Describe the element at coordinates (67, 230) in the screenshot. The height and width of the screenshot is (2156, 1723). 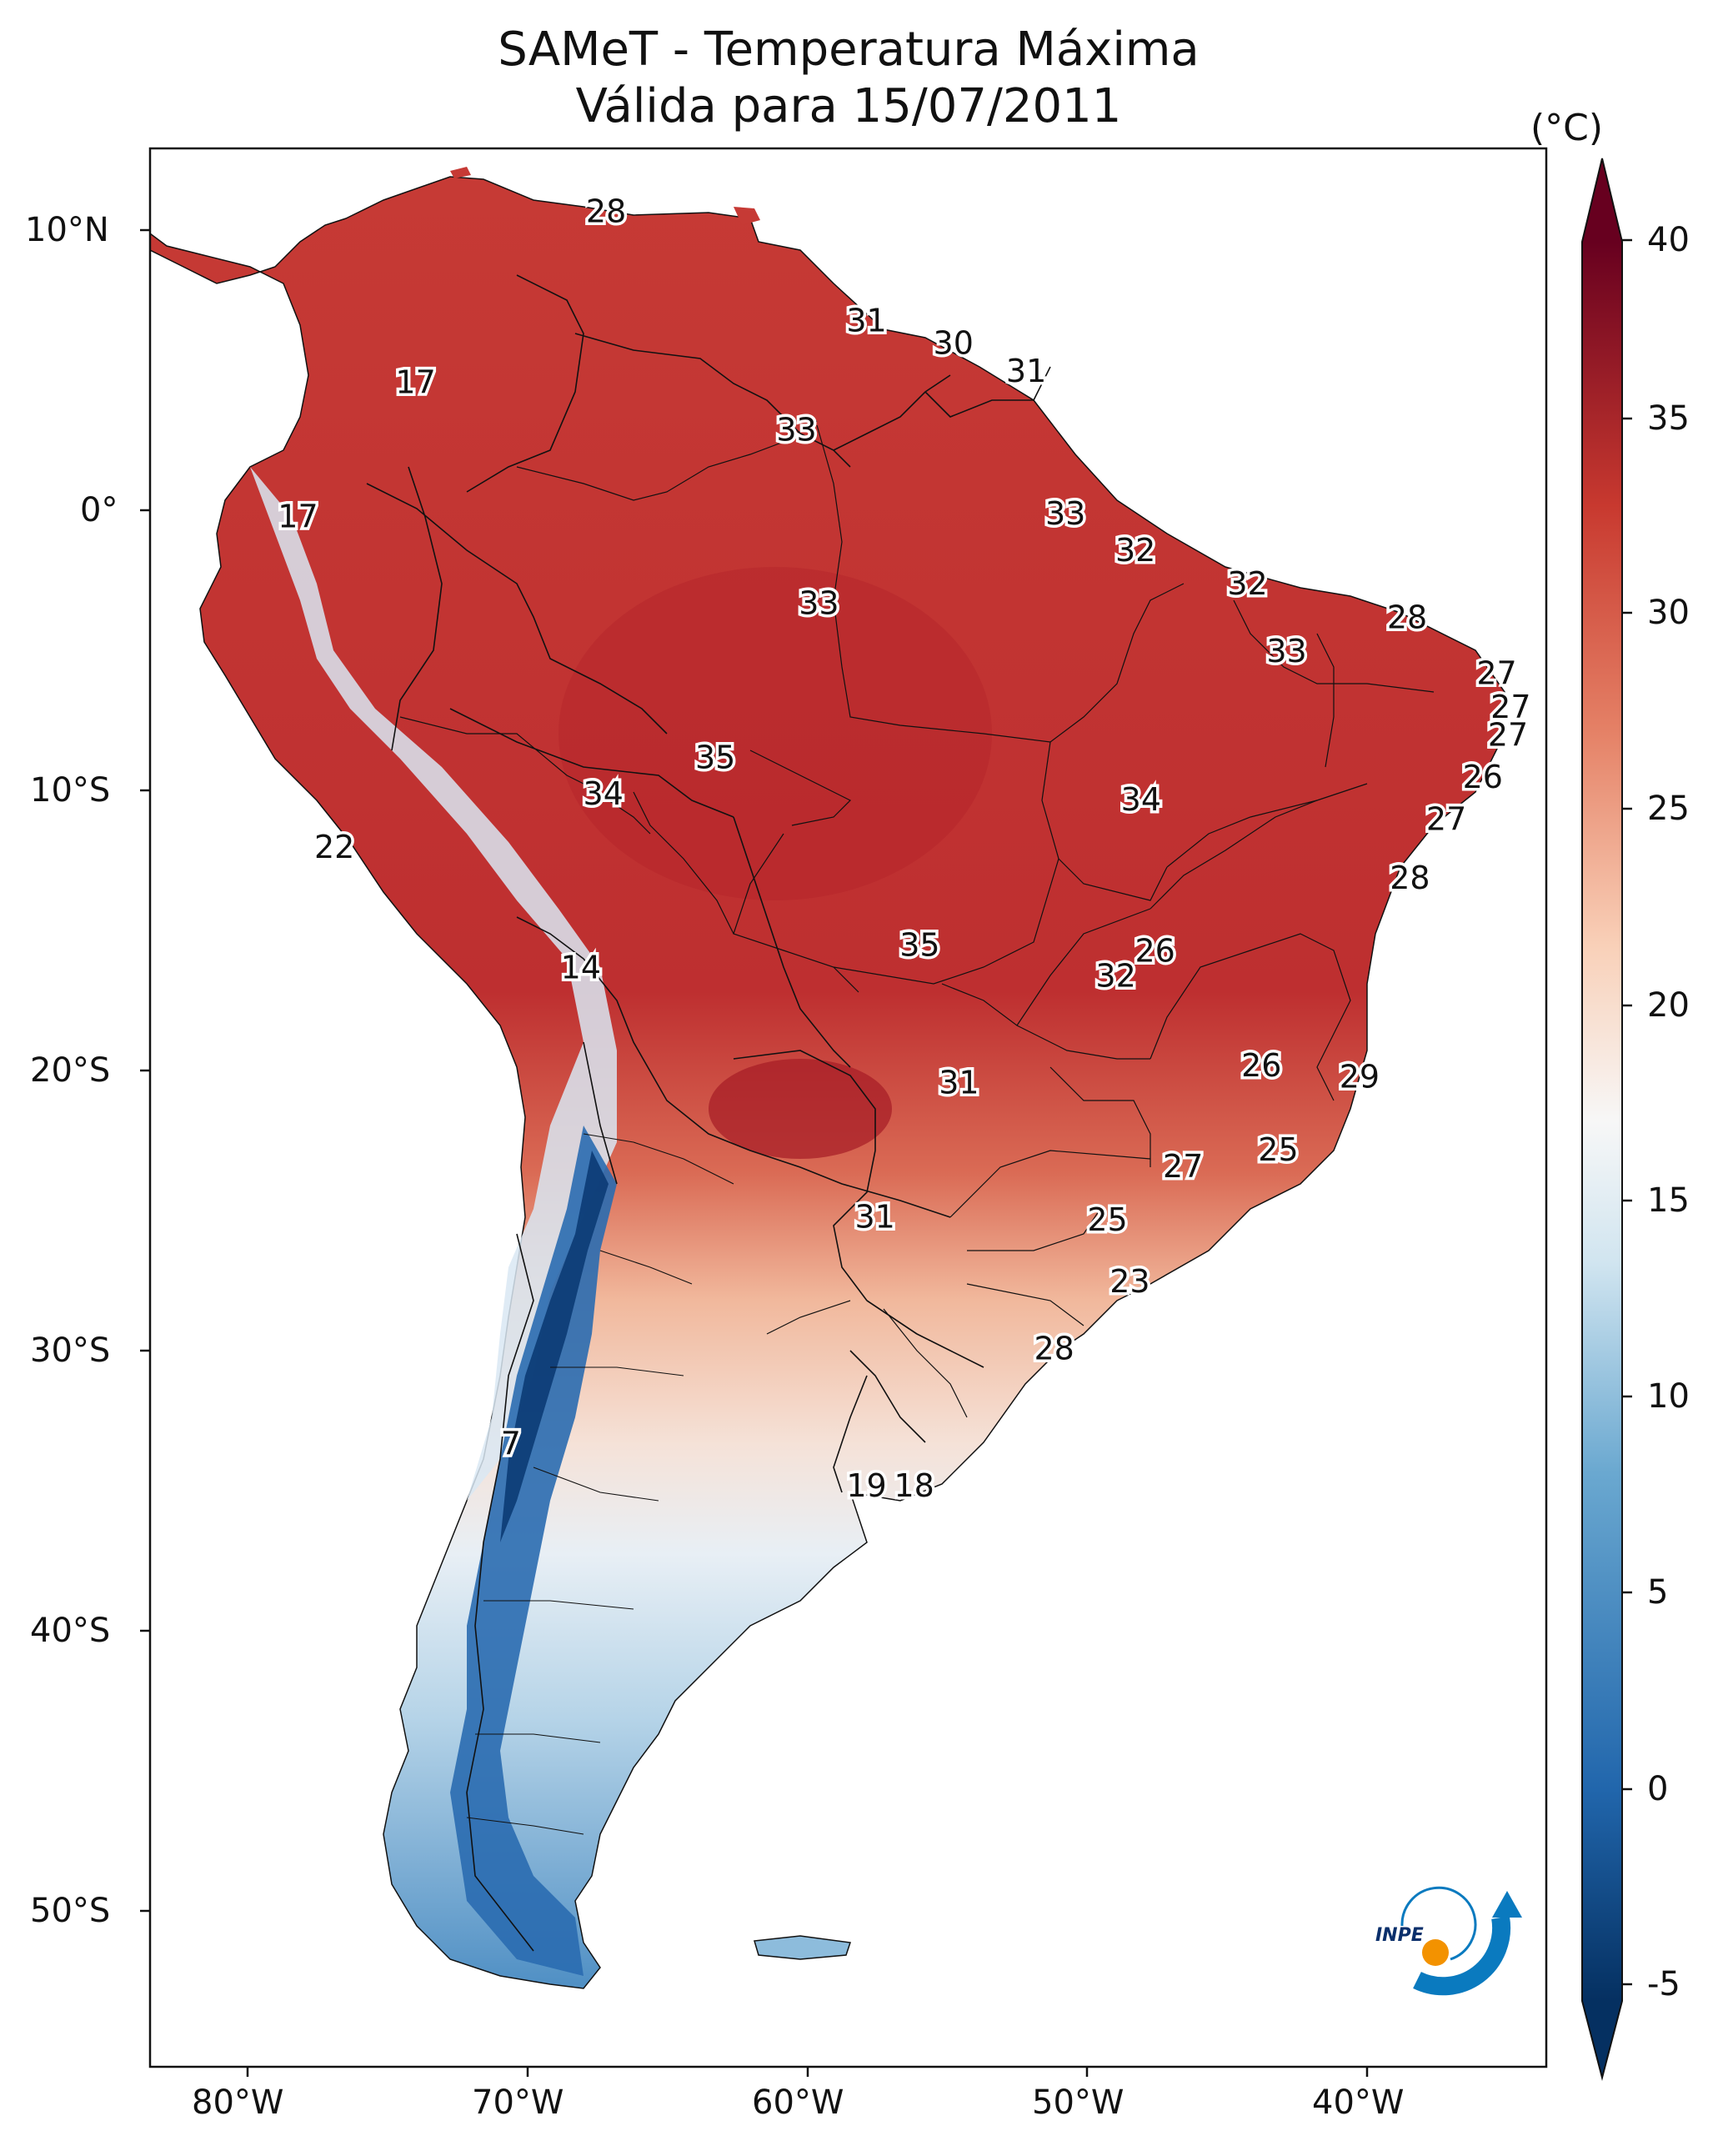
I see `lat-tick-10n: 10°N` at that location.